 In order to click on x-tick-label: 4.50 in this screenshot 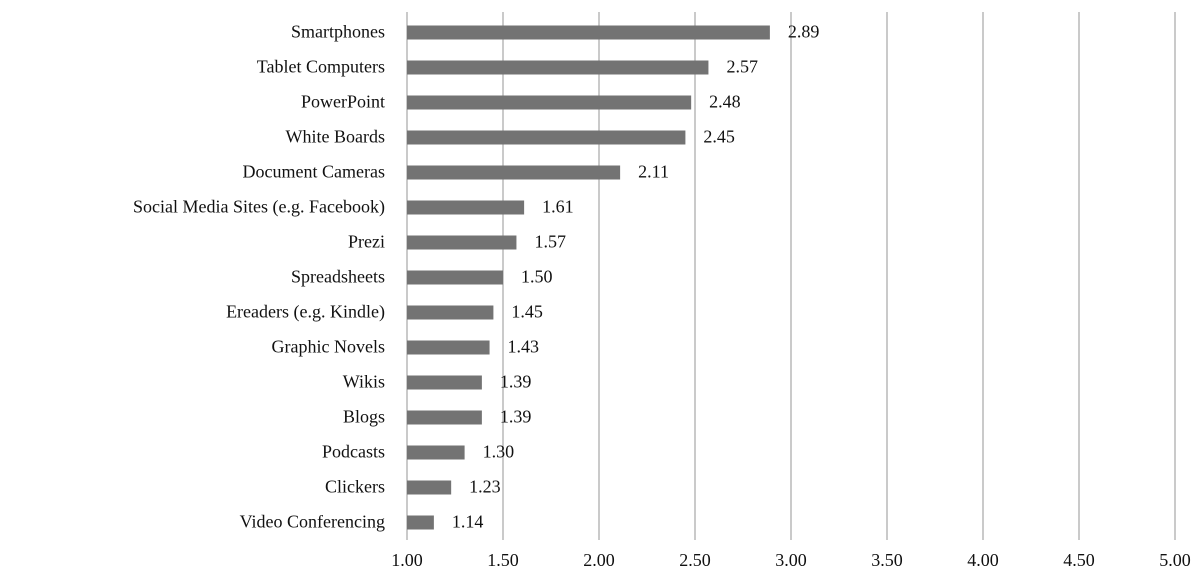, I will do `click(1079, 560)`.